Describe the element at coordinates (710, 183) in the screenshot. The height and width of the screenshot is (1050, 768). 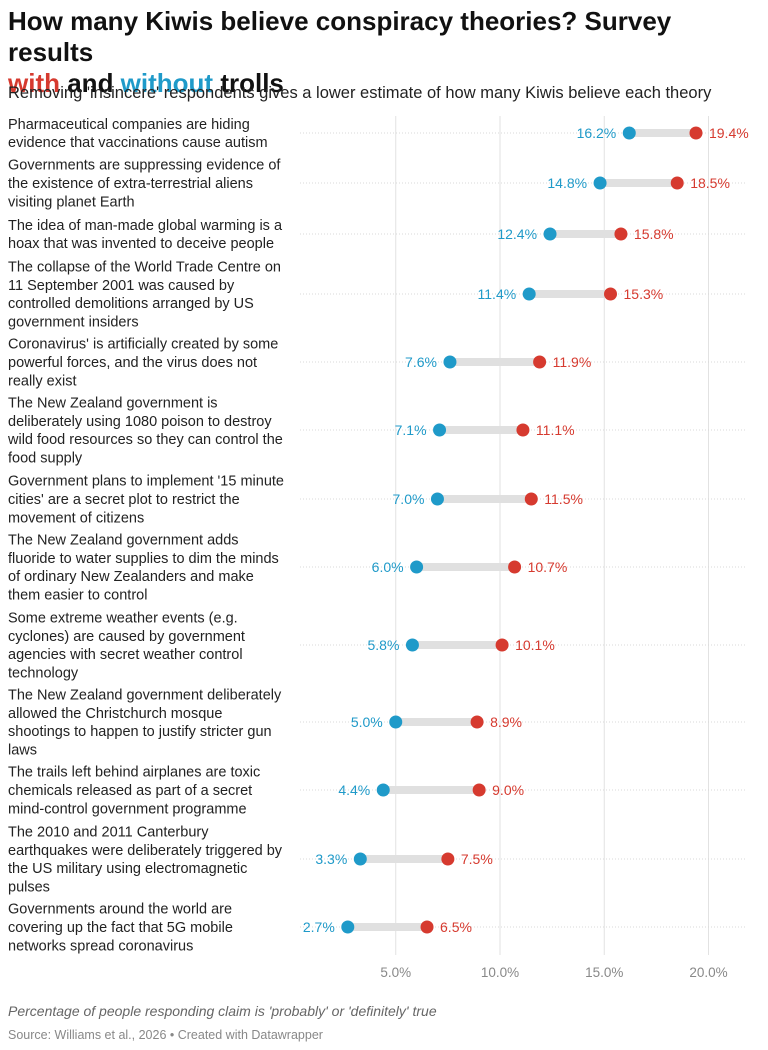
I see `with-trolls-value-label: 18.5%` at that location.